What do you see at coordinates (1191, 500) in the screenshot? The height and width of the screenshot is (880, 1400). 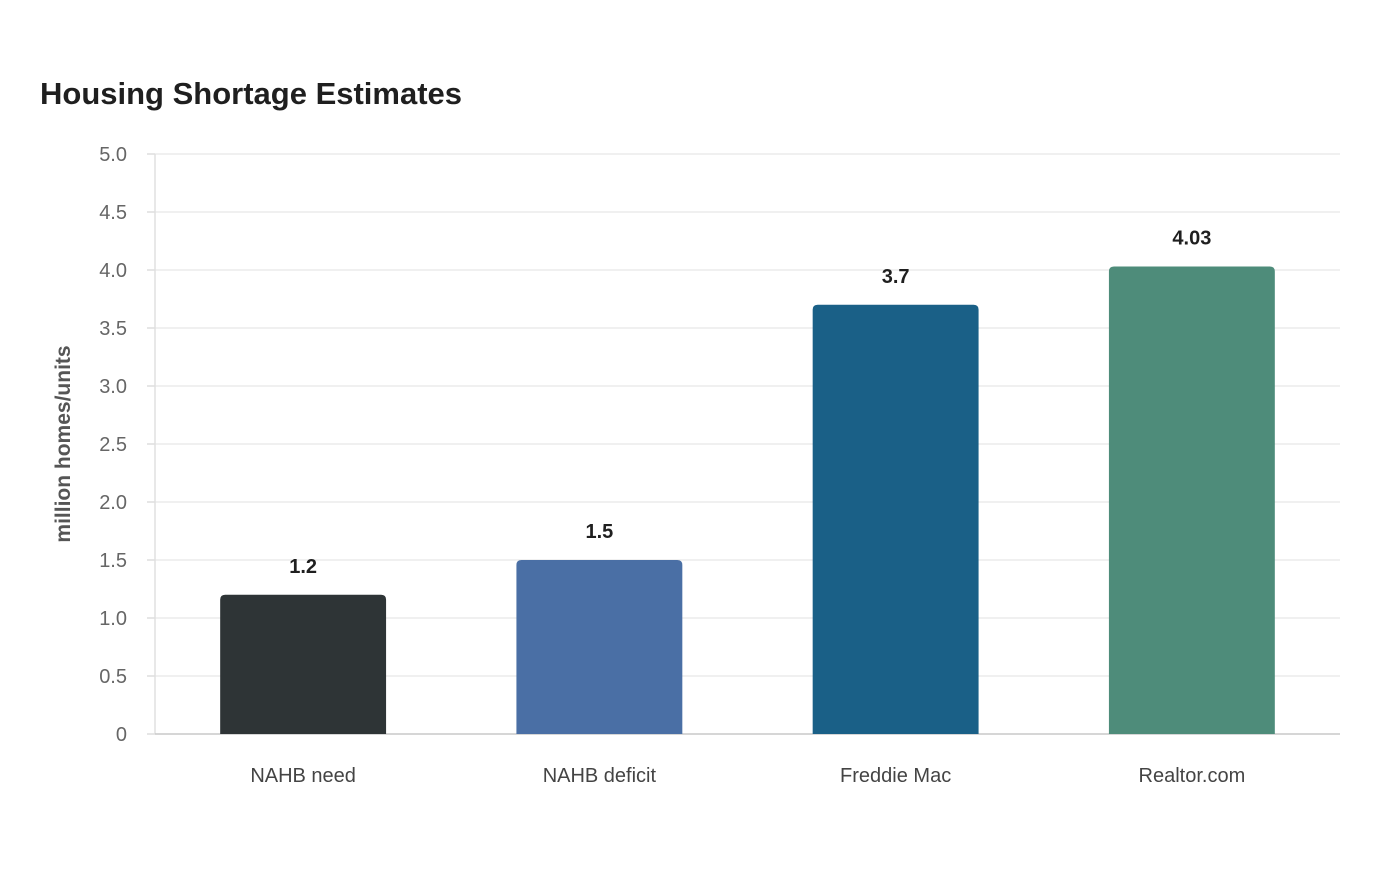 I see `bar-realtor-com` at bounding box center [1191, 500].